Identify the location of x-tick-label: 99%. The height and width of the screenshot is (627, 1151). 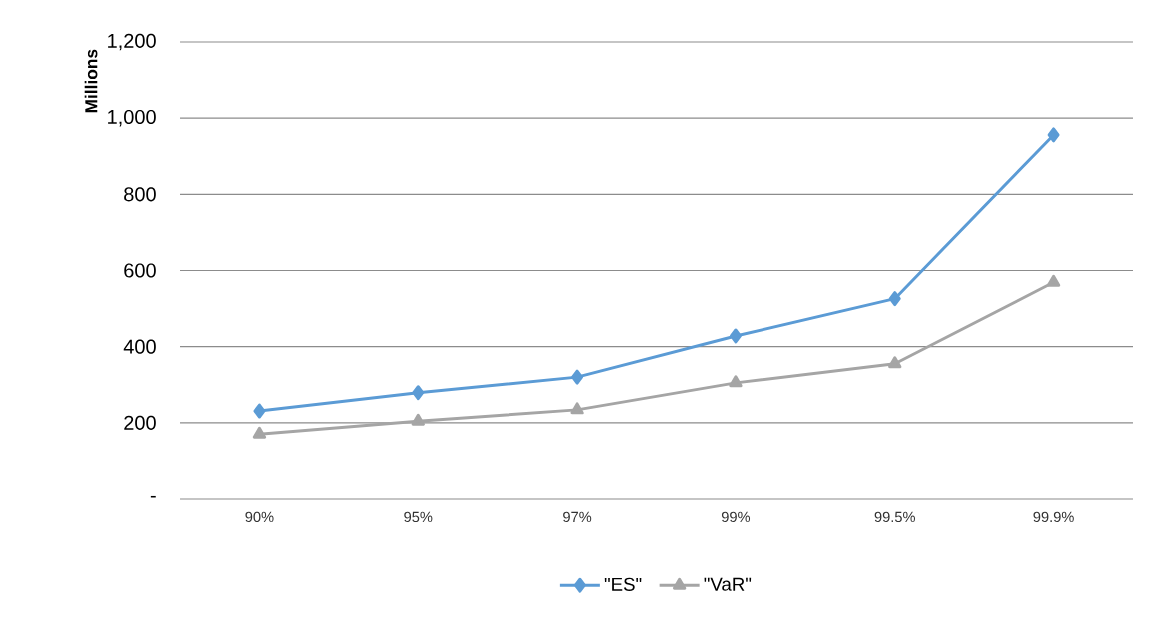
(736, 517).